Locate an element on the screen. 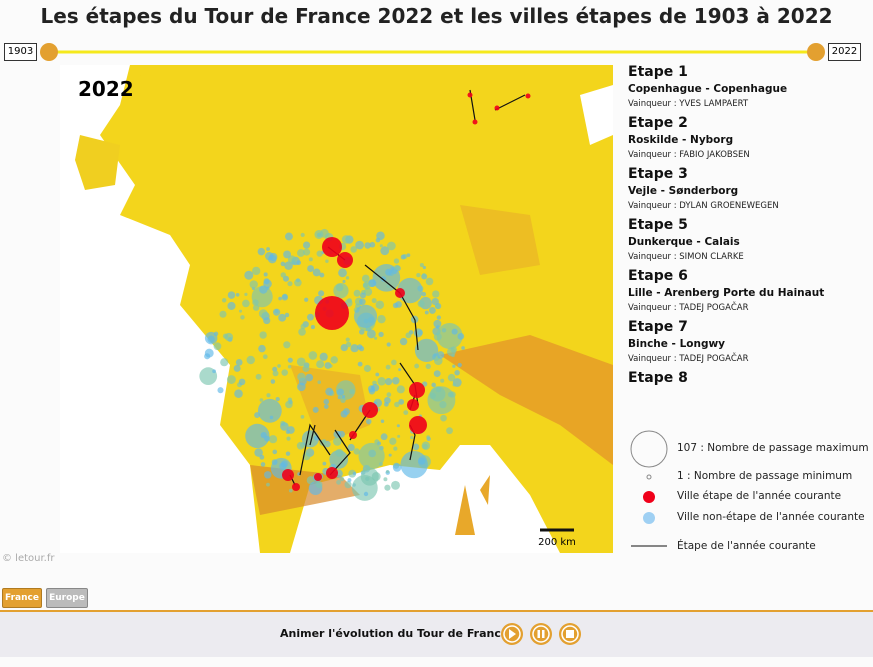  stage-route: Copenhague - Copenhague is located at coordinates (708, 89).